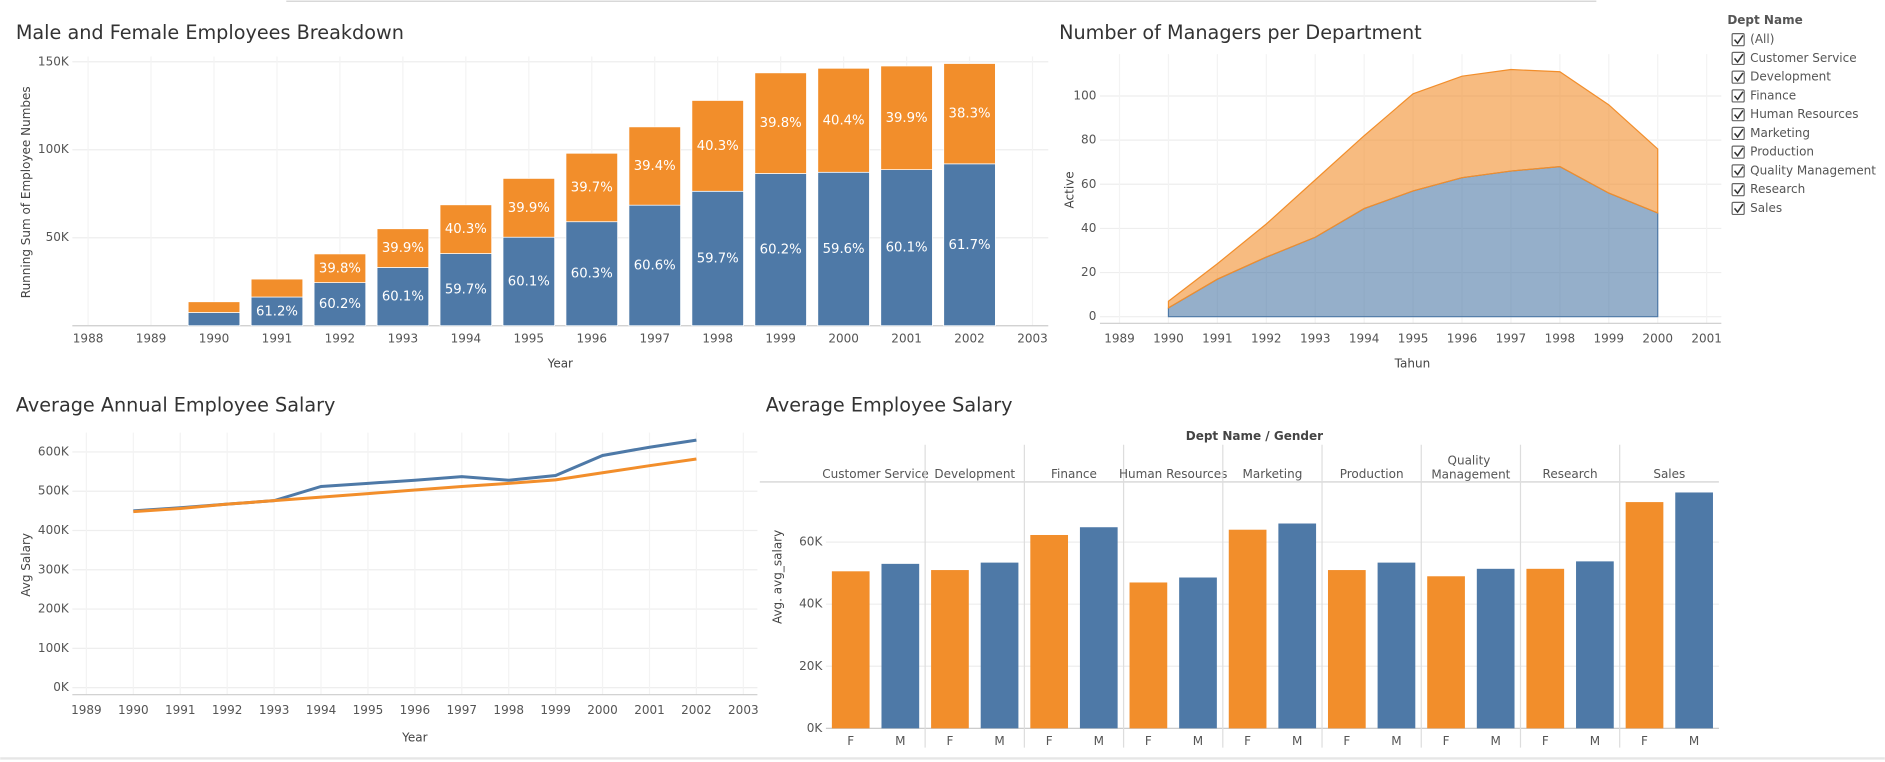 This screenshot has height=762, width=1885. I want to click on filter-item: Marketing, so click(1770, 133).